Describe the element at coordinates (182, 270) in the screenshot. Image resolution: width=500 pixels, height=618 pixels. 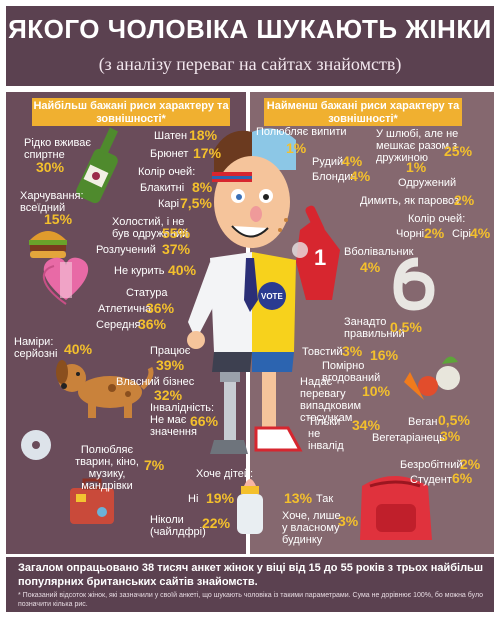
I see `no-smoking-value: 40%` at that location.